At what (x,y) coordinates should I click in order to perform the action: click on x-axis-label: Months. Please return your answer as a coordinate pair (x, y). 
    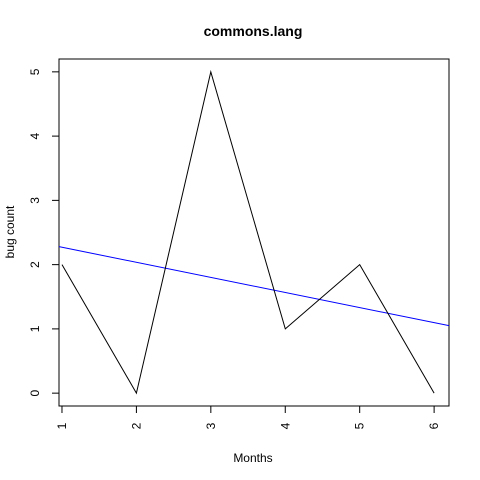
    Looking at the image, I should click on (252, 458).